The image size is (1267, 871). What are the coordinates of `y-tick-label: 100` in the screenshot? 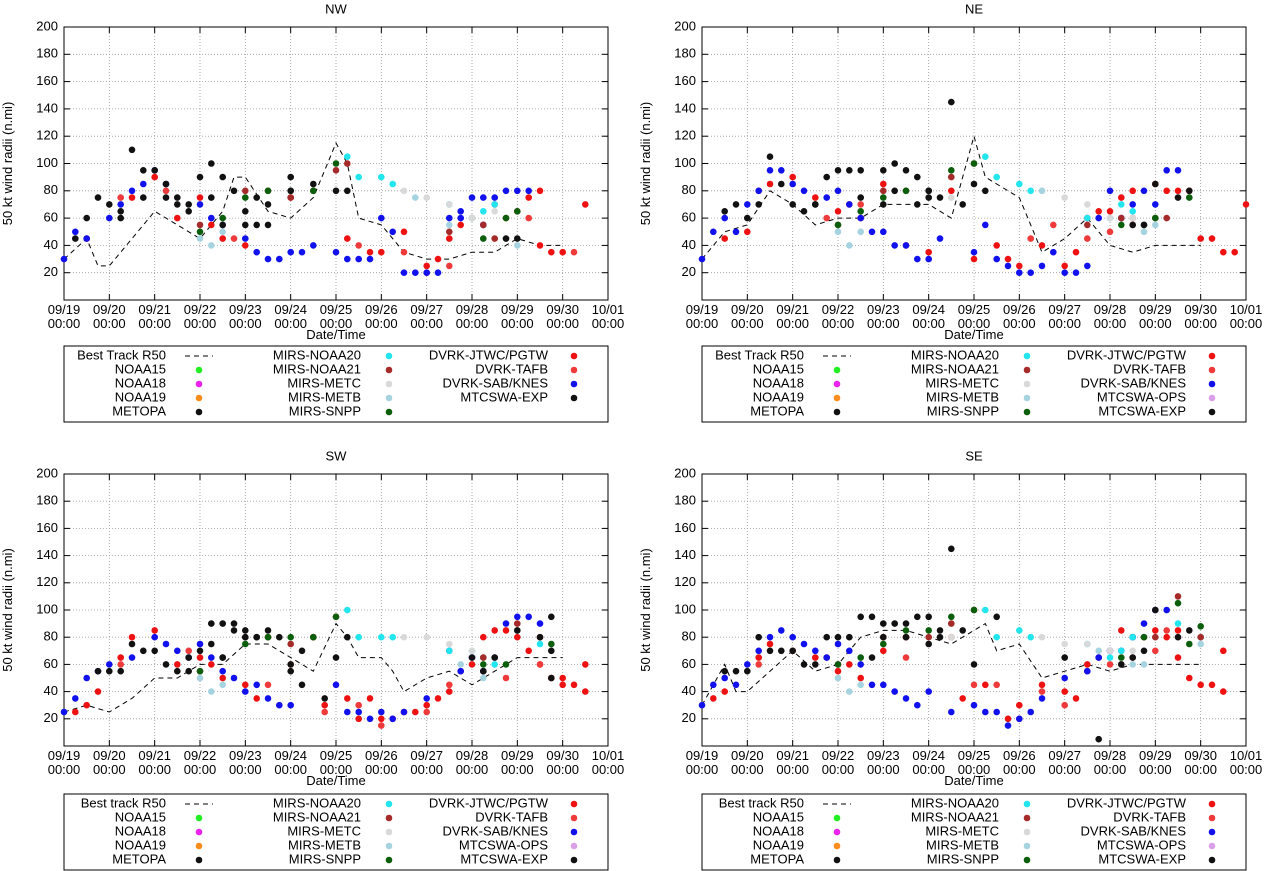 It's located at (685, 162).